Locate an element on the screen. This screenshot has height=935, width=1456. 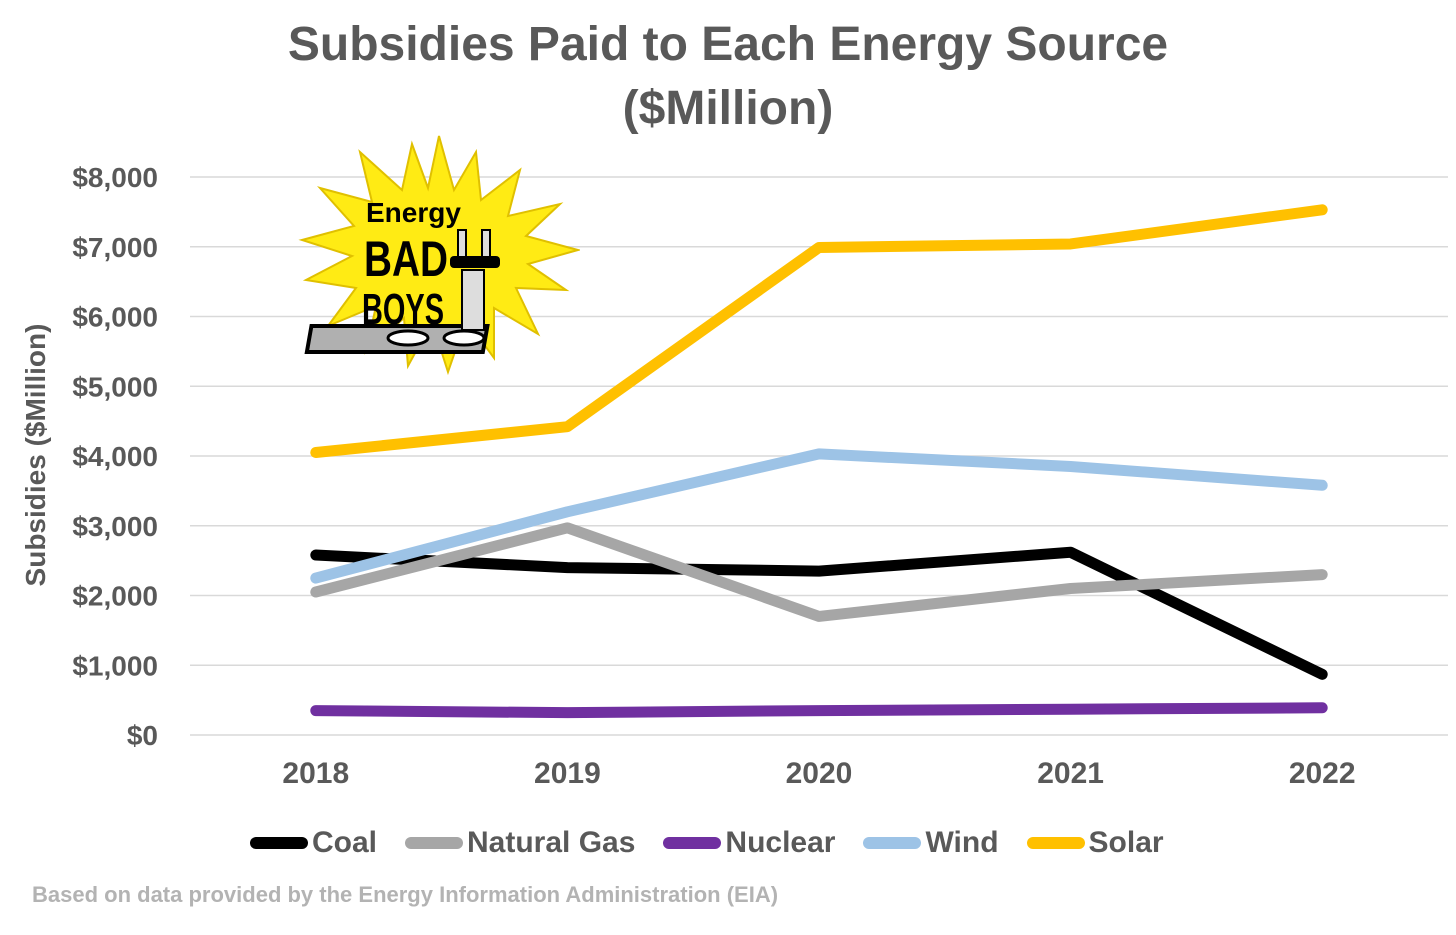
sunglasses-icon is located at coordinates (475, 262).